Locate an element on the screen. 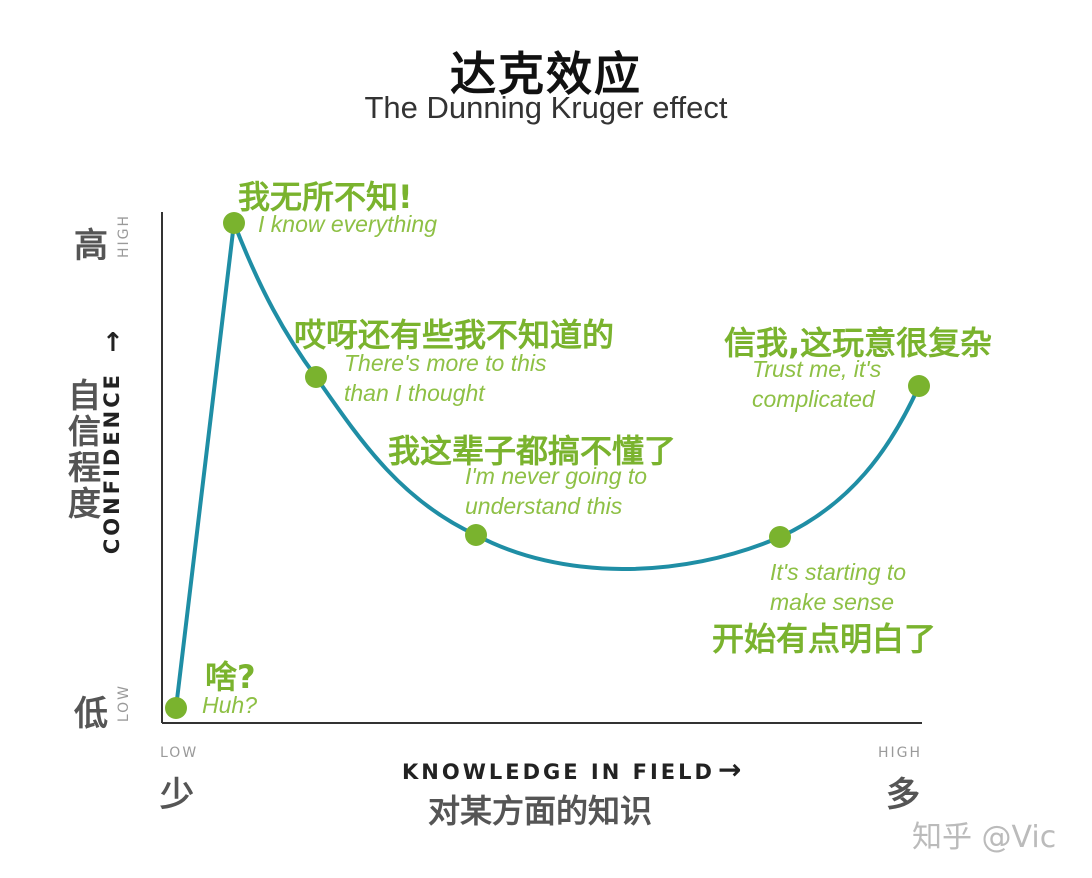 Image resolution: width=1092 pixels, height=878 pixels. y-axis-title-zh: 自信程度 is located at coordinates (84, 449).